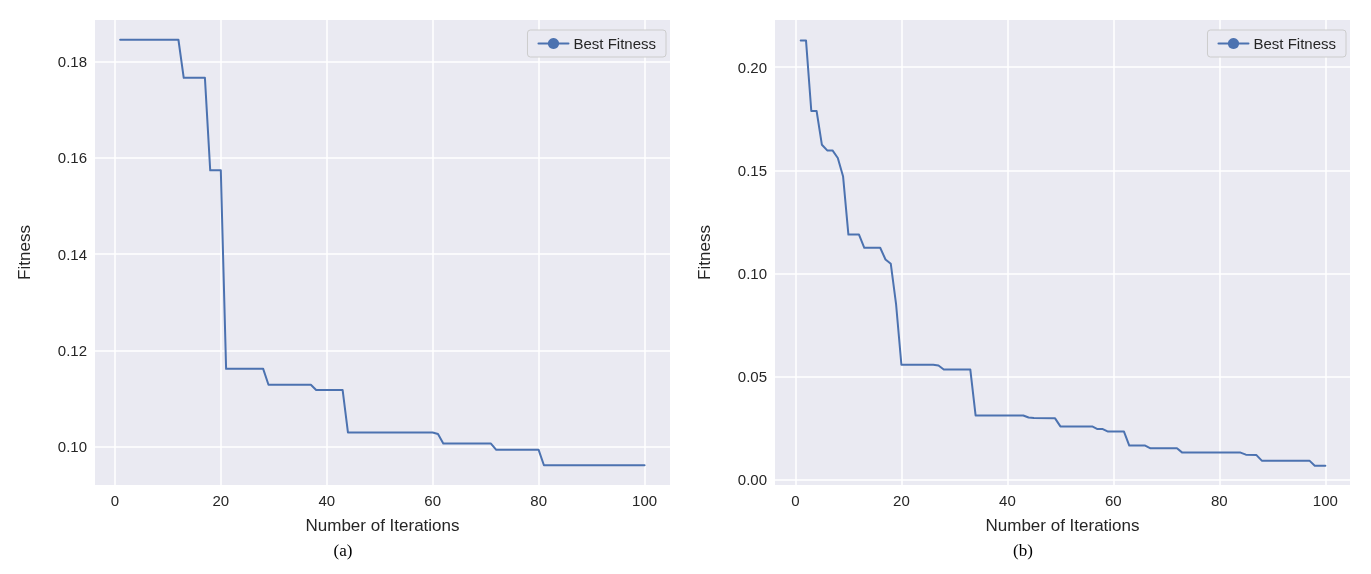 This screenshot has height=574, width=1371. What do you see at coordinates (1023, 550) in the screenshot?
I see `text: (b)` at bounding box center [1023, 550].